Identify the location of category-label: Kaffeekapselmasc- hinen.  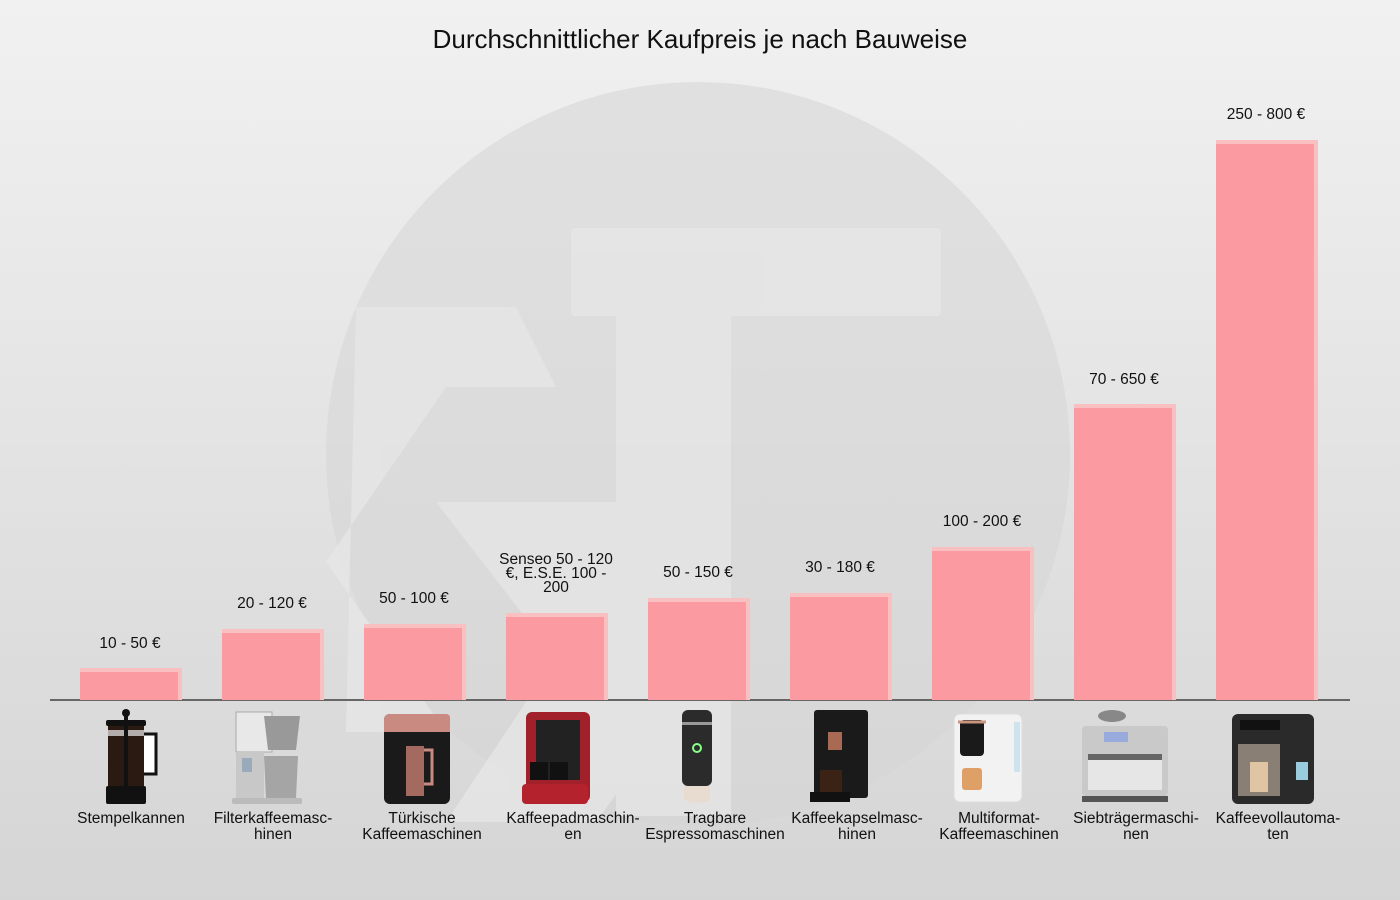
(857, 827).